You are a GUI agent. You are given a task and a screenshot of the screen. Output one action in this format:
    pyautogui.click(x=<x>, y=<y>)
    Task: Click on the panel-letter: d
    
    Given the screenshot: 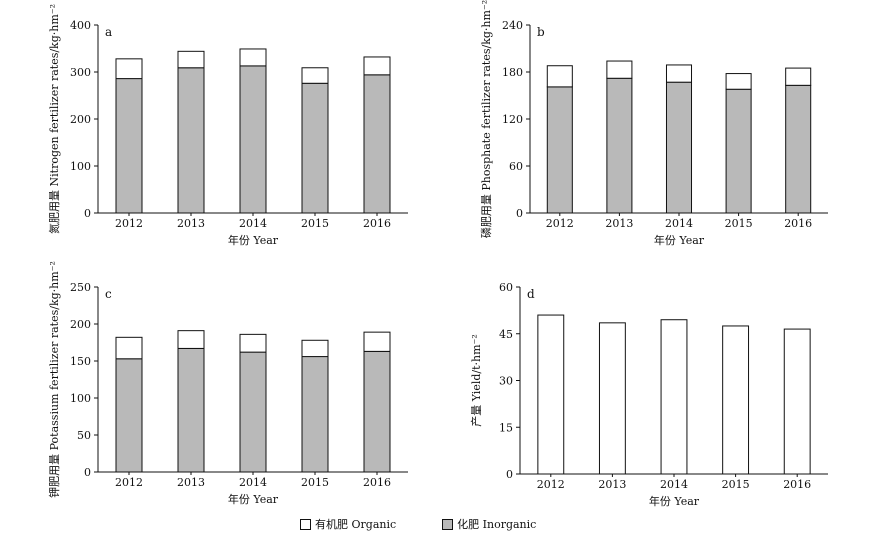 What is the action you would take?
    pyautogui.click(x=531, y=294)
    